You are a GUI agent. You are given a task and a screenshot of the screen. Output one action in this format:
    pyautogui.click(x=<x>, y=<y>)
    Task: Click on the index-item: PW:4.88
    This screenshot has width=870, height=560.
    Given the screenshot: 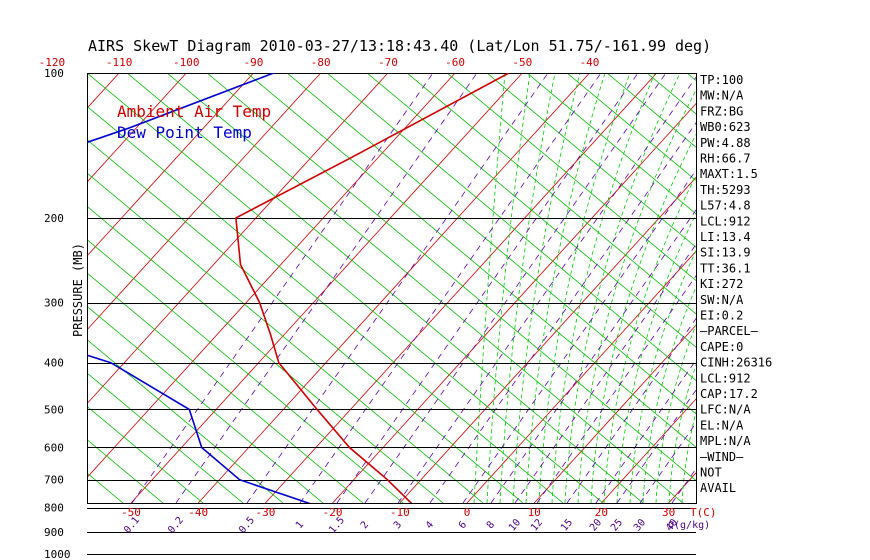 What is the action you would take?
    pyautogui.click(x=725, y=143)
    